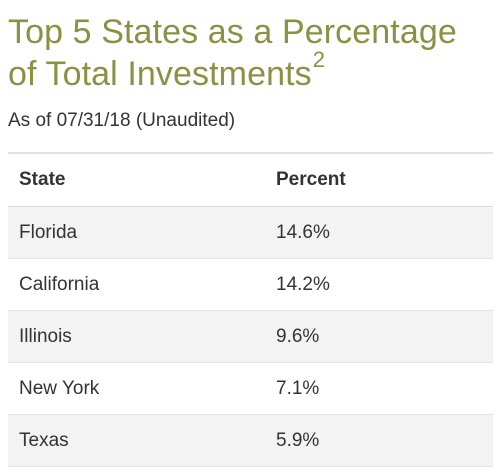 This screenshot has width=500, height=476. What do you see at coordinates (135, 336) in the screenshot?
I see `state-cell: Illinois` at bounding box center [135, 336].